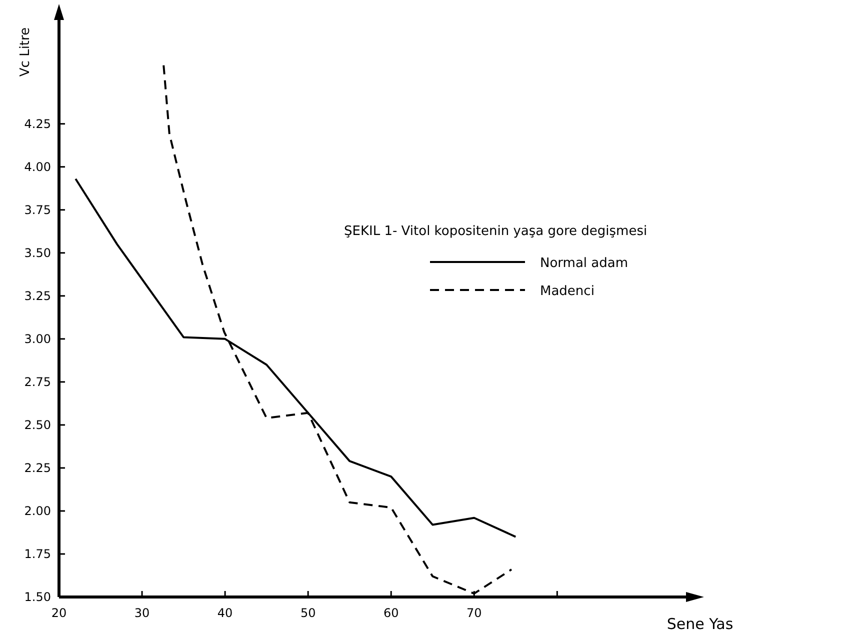 The width and height of the screenshot is (854, 641). What do you see at coordinates (37, 209) in the screenshot?
I see `y-tick-label: 3.75` at bounding box center [37, 209].